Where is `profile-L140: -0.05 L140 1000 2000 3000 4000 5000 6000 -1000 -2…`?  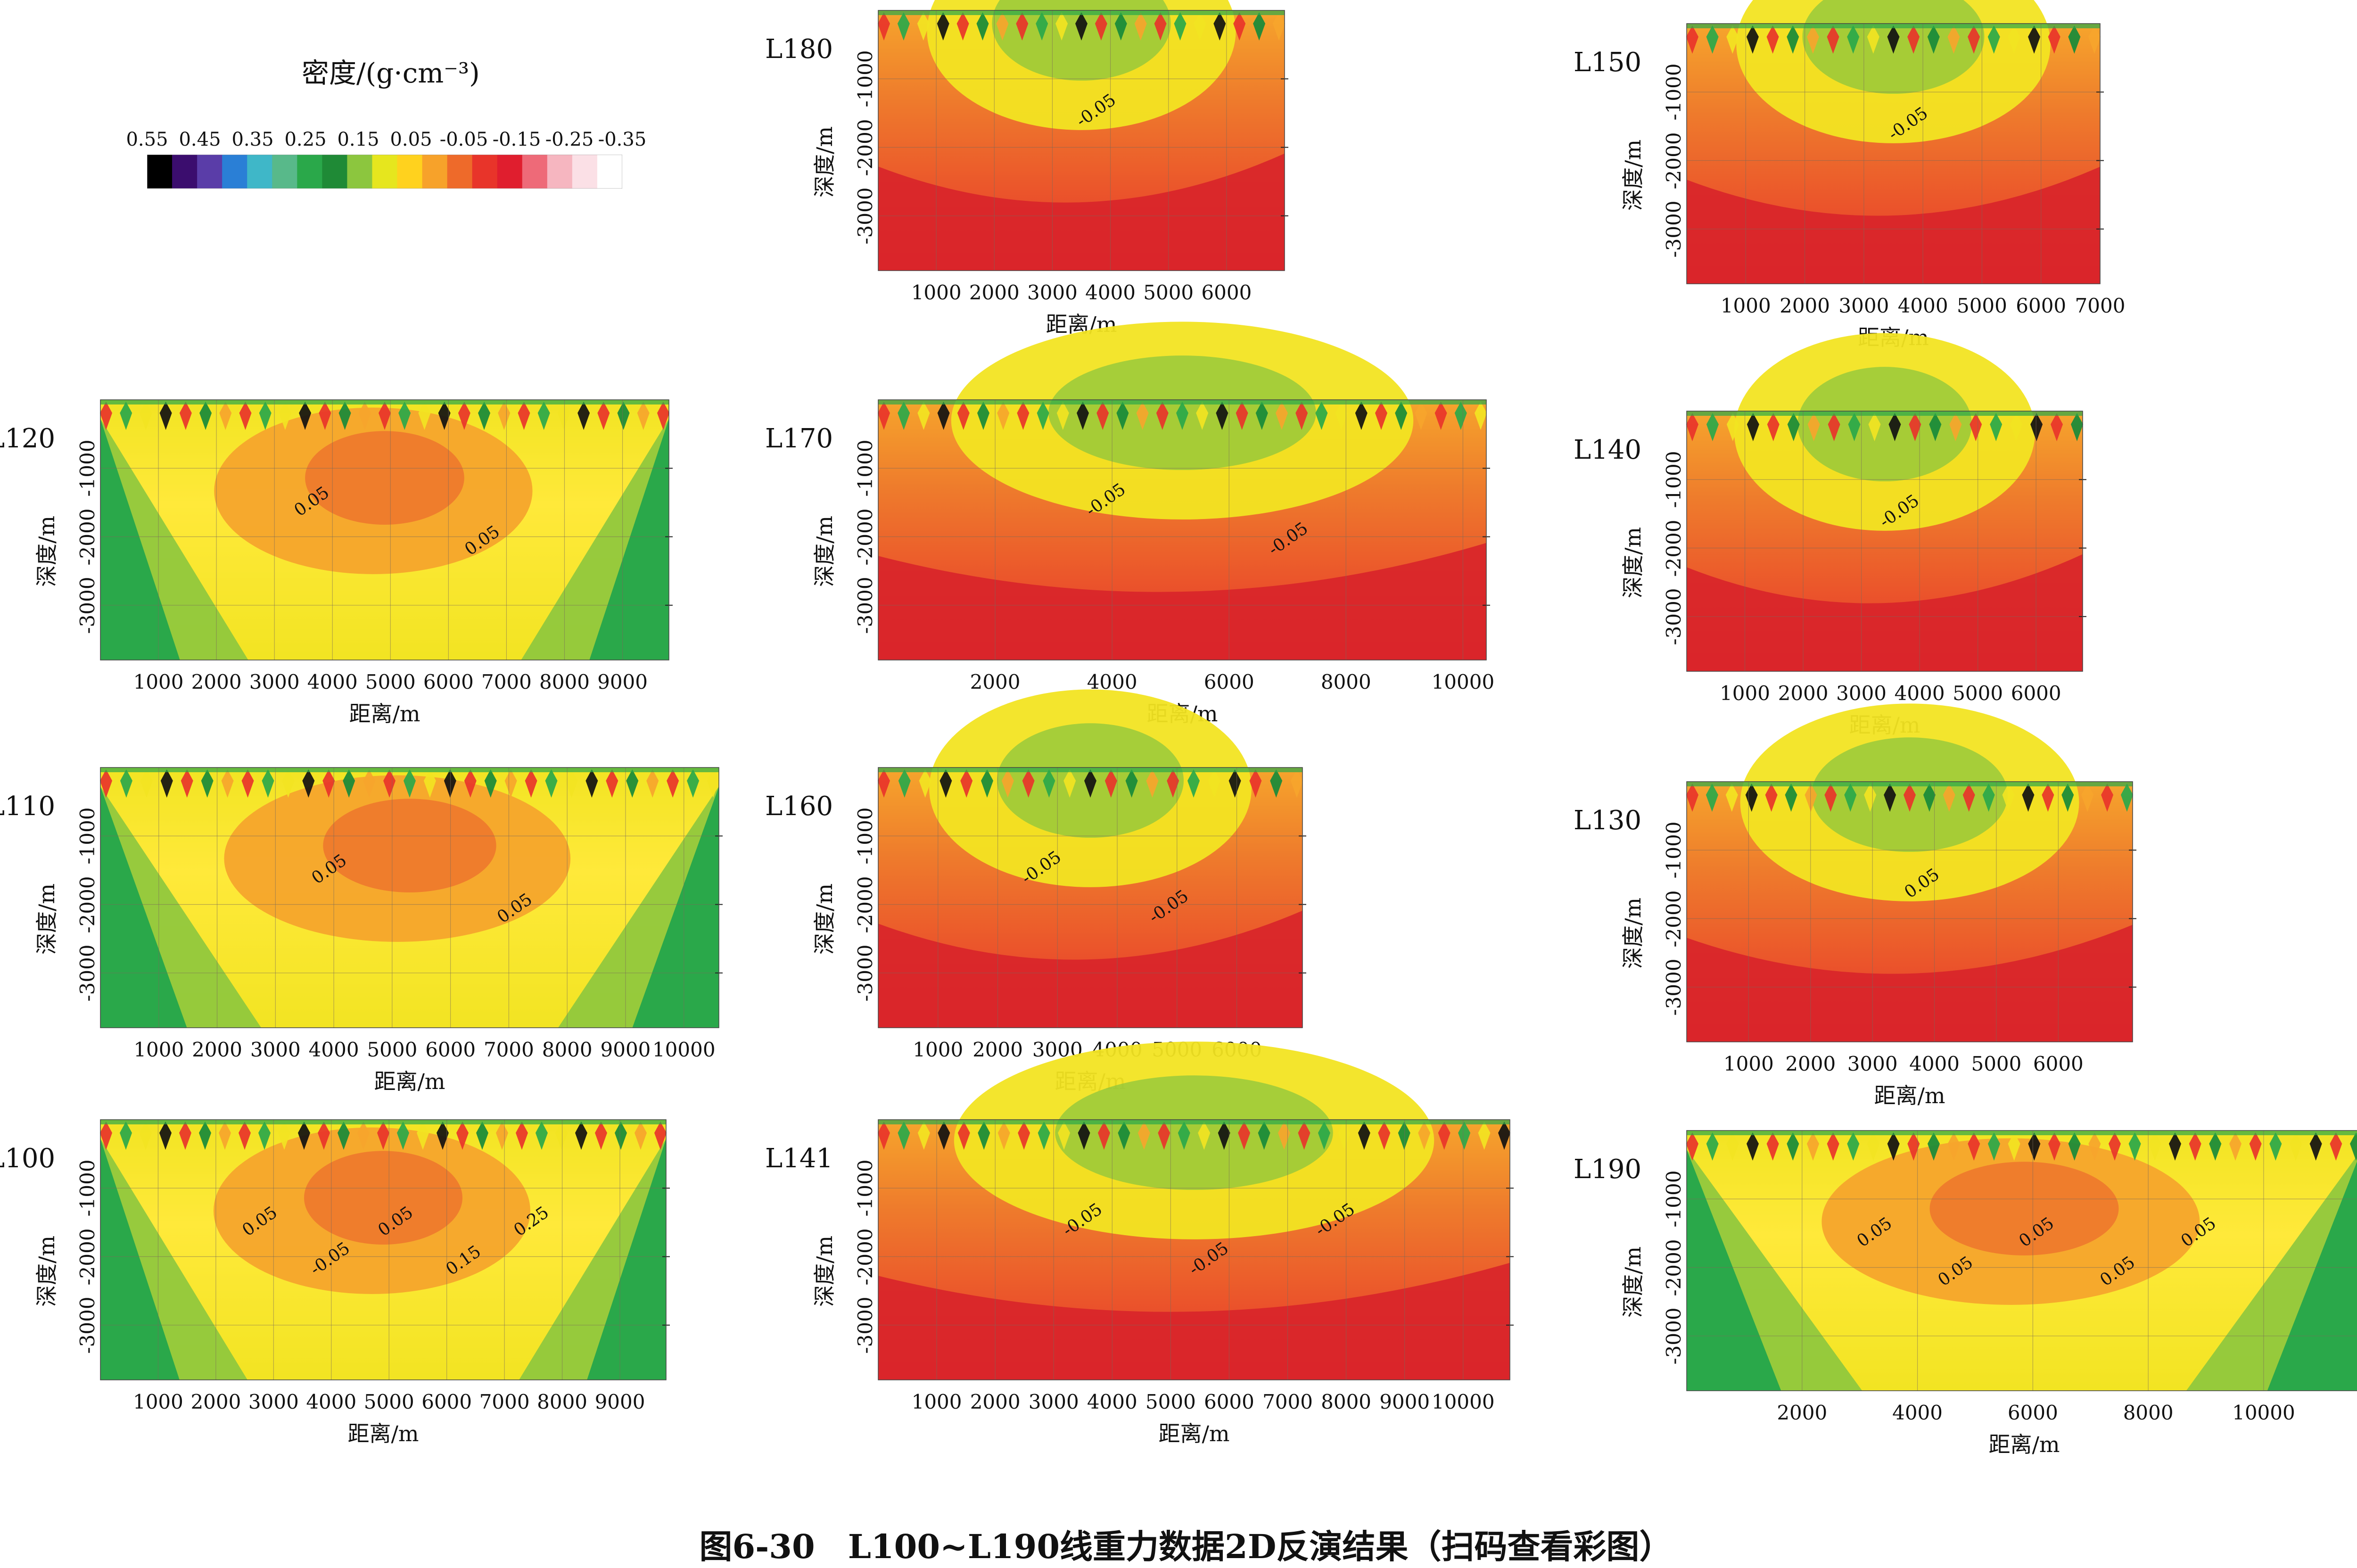
profile-L140: -0.05 L140 1000 2000 3000 4000 5000 6000 -1000 -2… is located at coordinates (1830, 535).